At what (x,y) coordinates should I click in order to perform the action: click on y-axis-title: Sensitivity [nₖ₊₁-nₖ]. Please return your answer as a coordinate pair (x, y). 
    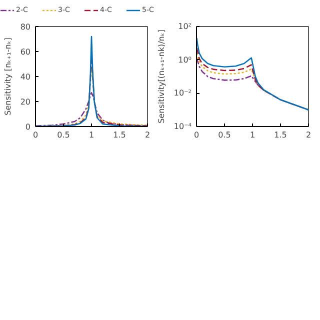
    Looking at the image, I should click on (7, 77).